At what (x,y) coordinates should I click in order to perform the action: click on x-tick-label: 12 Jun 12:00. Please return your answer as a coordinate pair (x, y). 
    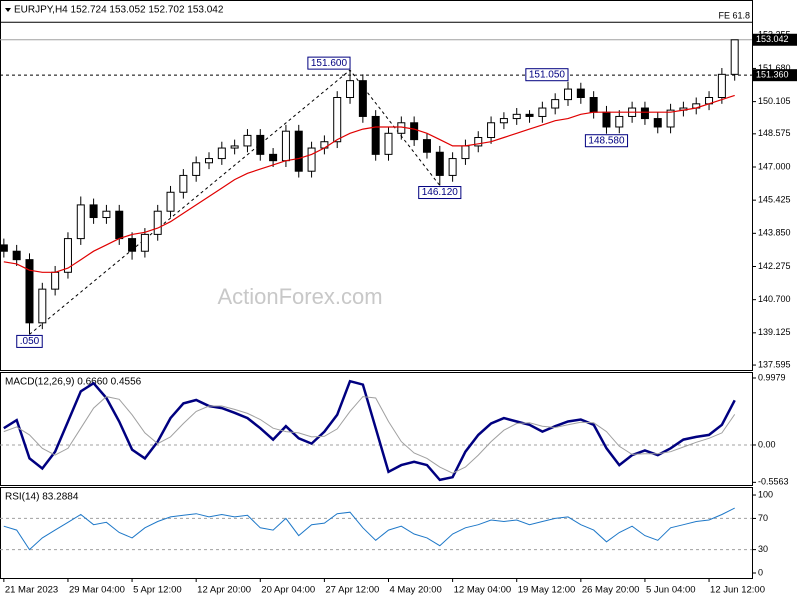
    Looking at the image, I should click on (737, 590).